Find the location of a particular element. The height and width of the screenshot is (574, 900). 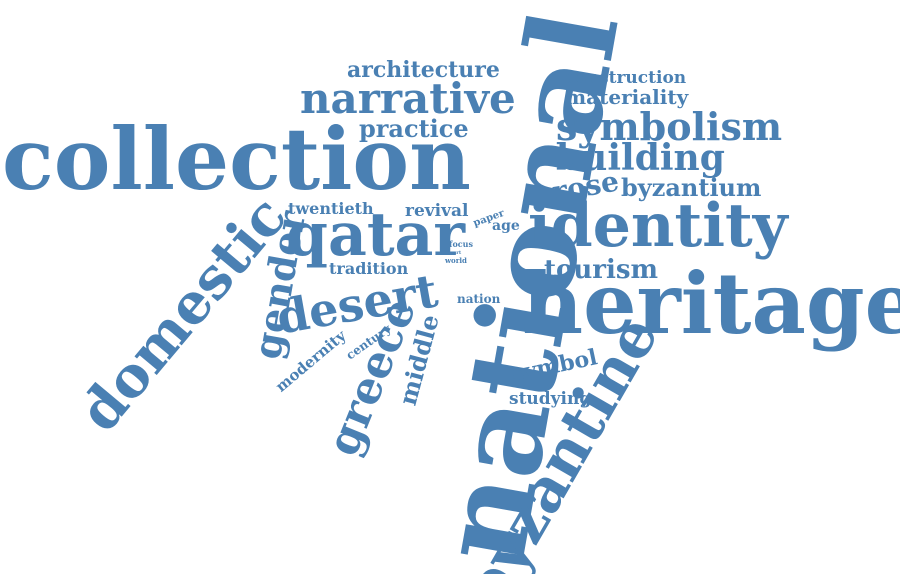

word-architecture: architecture is located at coordinates (423, 70).